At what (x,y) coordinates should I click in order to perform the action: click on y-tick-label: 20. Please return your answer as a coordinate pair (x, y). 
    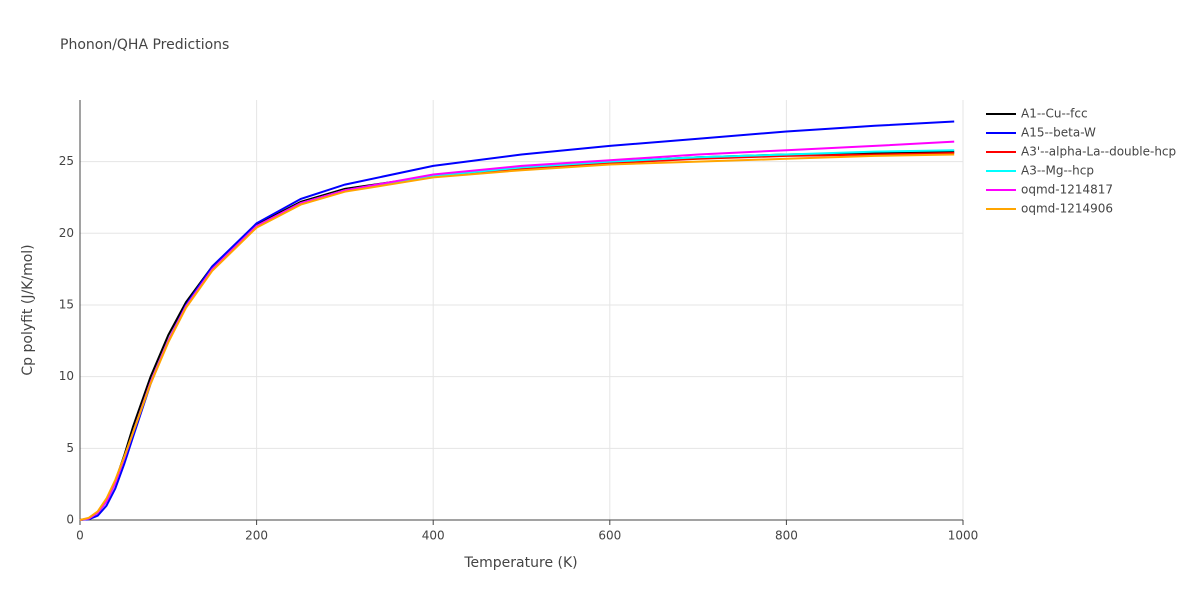
    Looking at the image, I should click on (66, 233).